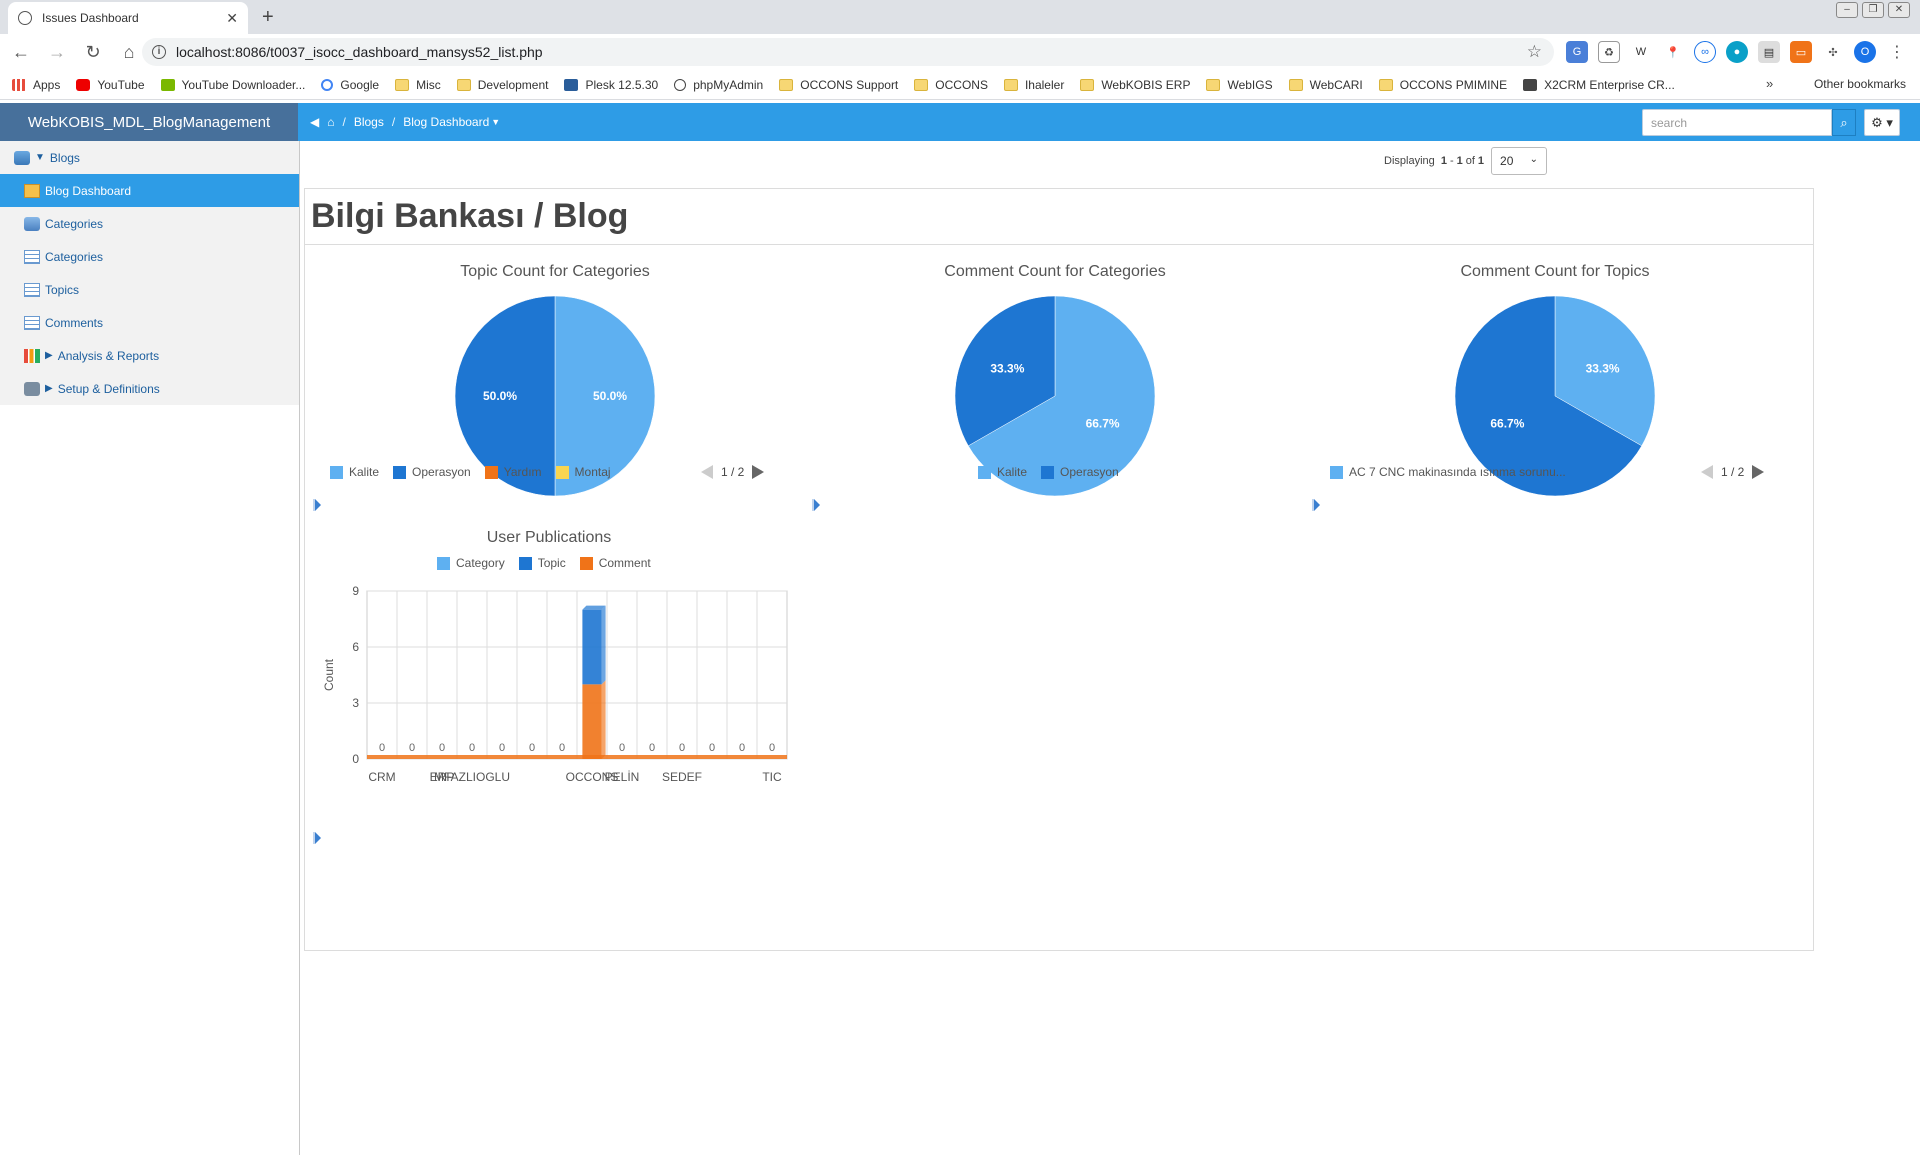 The image size is (1920, 1160). I want to click on bookmark-occons: OCCONS, so click(951, 85).